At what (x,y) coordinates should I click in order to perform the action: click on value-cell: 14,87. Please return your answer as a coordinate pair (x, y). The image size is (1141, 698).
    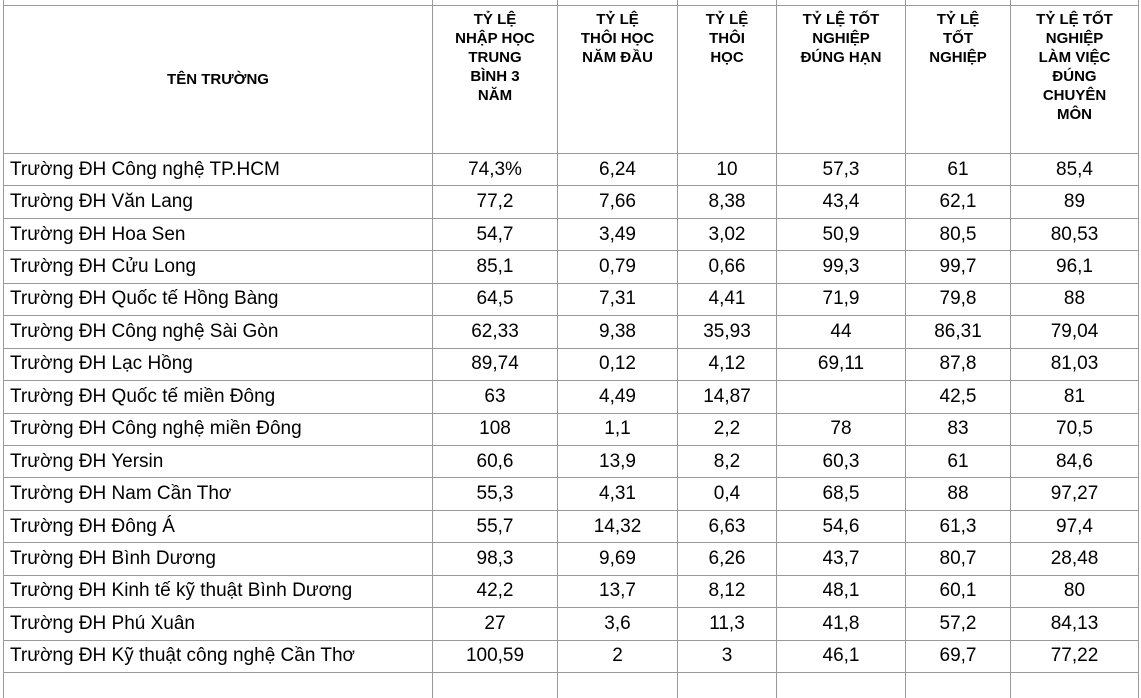
    Looking at the image, I should click on (727, 397).